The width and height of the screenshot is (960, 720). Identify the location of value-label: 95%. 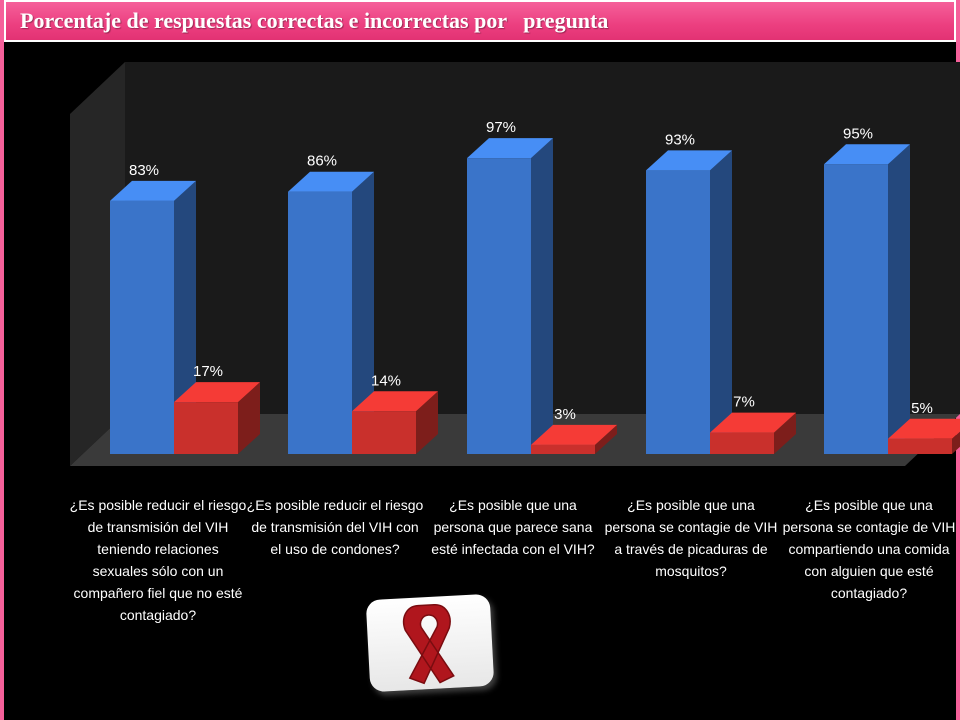
(858, 133).